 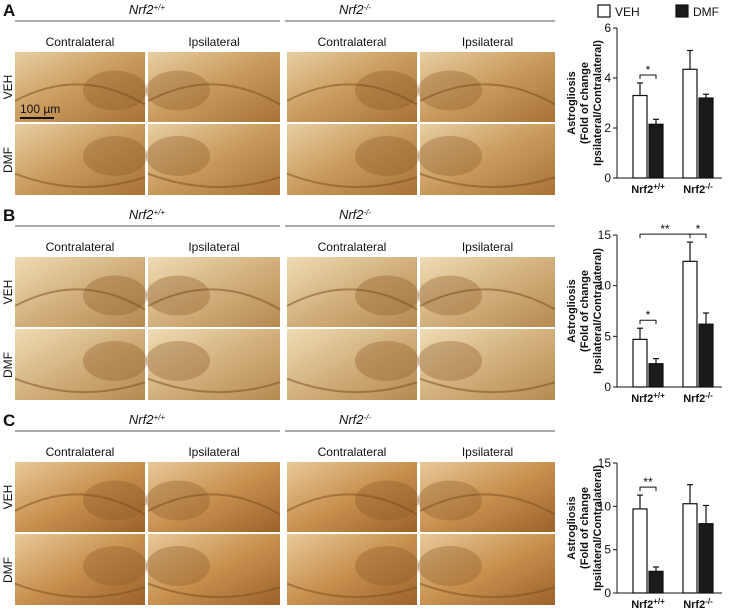 I want to click on row-label: VEH, so click(x=8, y=497).